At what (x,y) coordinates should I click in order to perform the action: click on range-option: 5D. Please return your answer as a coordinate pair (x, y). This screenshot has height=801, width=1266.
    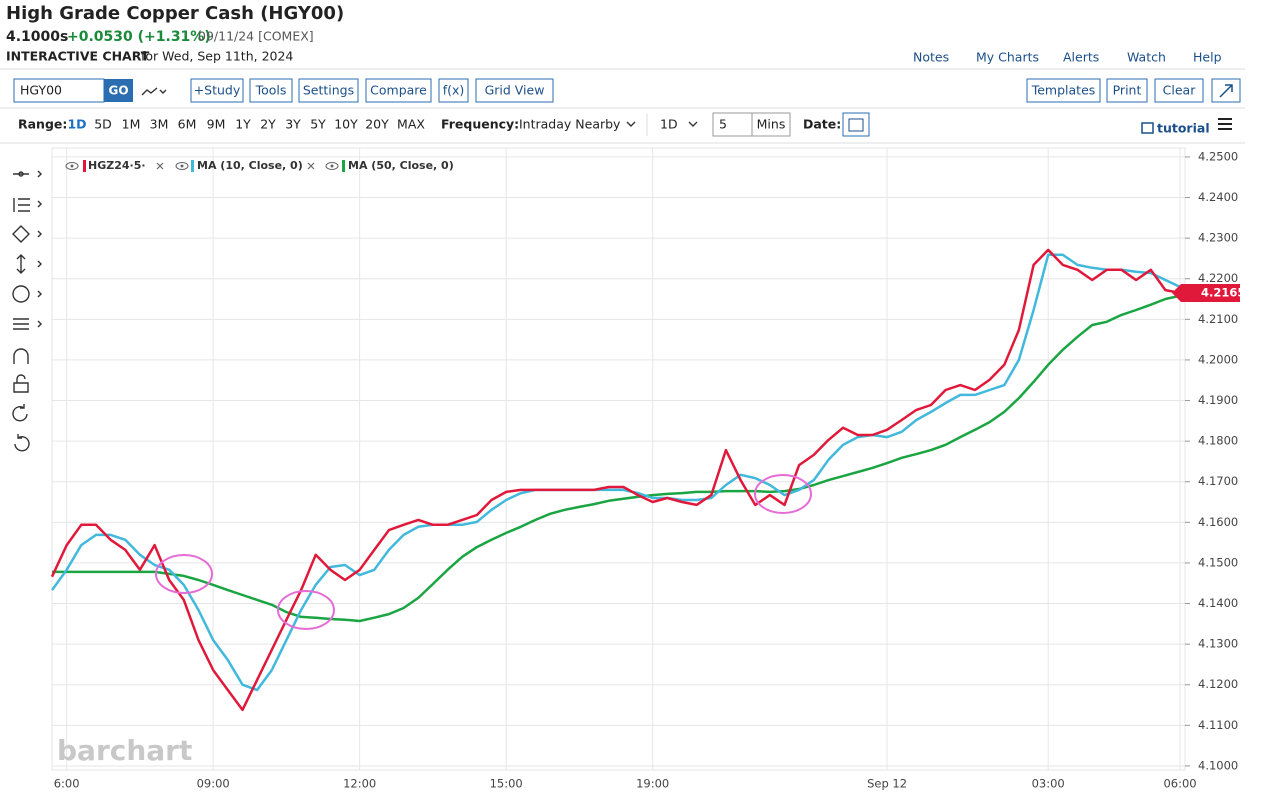
    Looking at the image, I should click on (103, 124).